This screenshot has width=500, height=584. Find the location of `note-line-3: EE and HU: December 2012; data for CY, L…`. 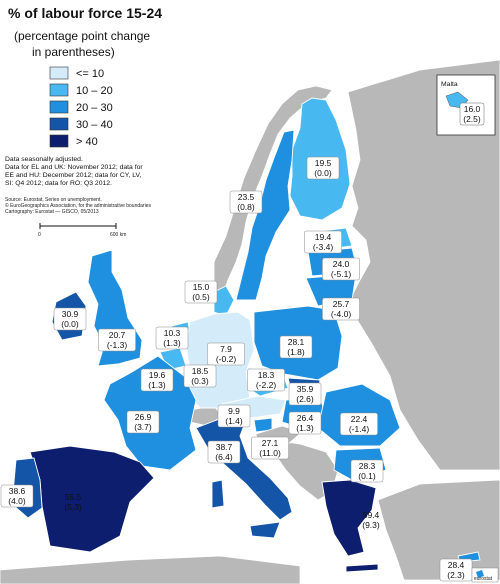

note-line-3: EE and HU: December 2012; data for CY, L… is located at coordinates (73, 175).